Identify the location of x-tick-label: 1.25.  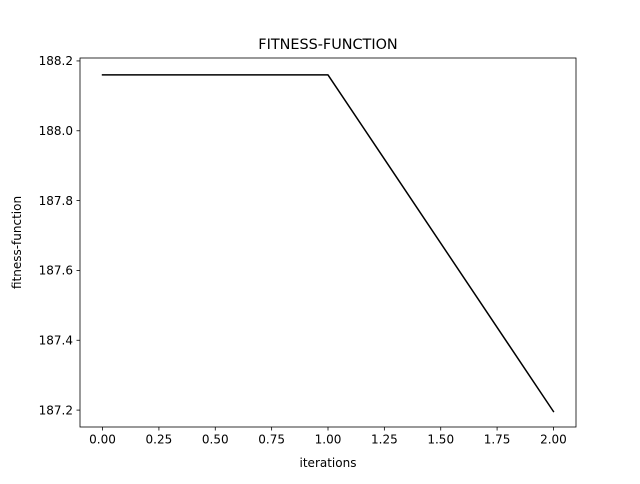
(384, 440).